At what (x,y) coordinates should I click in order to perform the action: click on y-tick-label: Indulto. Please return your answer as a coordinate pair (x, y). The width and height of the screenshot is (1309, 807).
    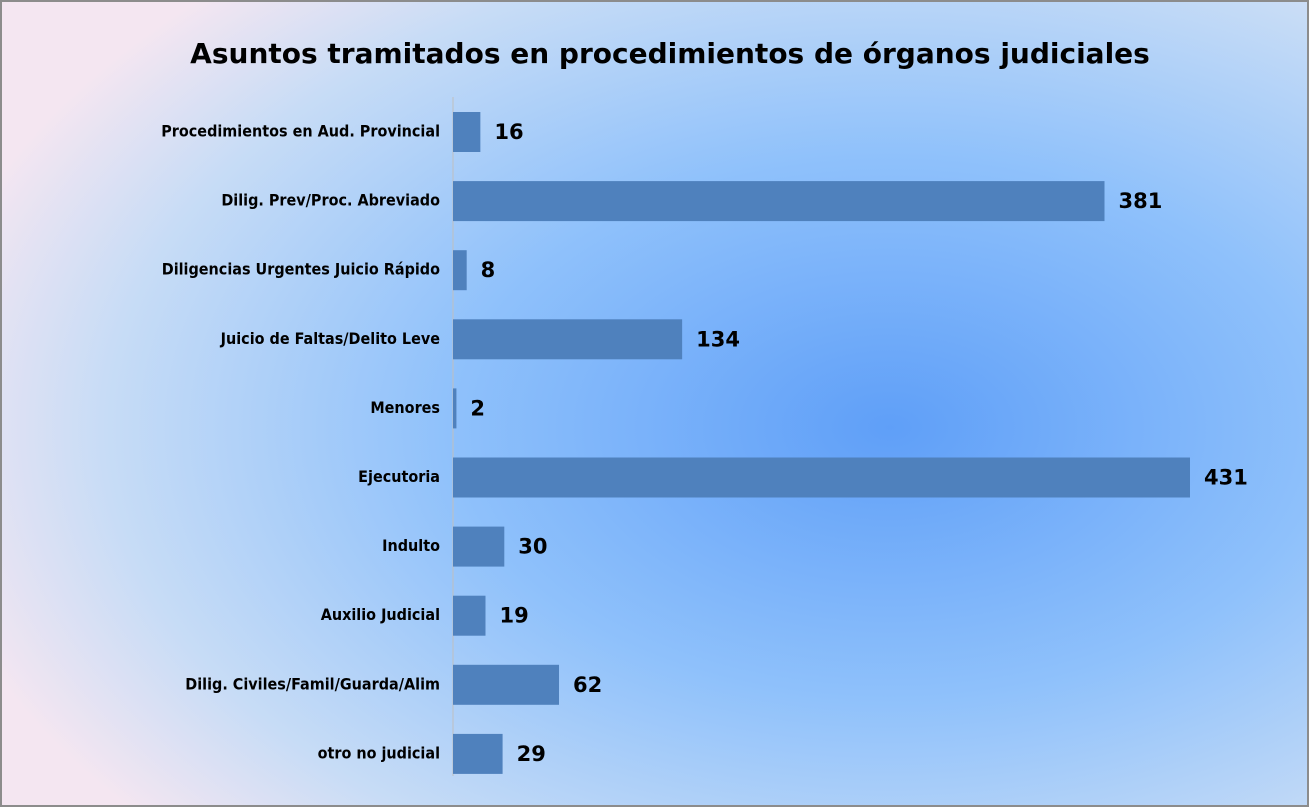
    Looking at the image, I should click on (411, 545).